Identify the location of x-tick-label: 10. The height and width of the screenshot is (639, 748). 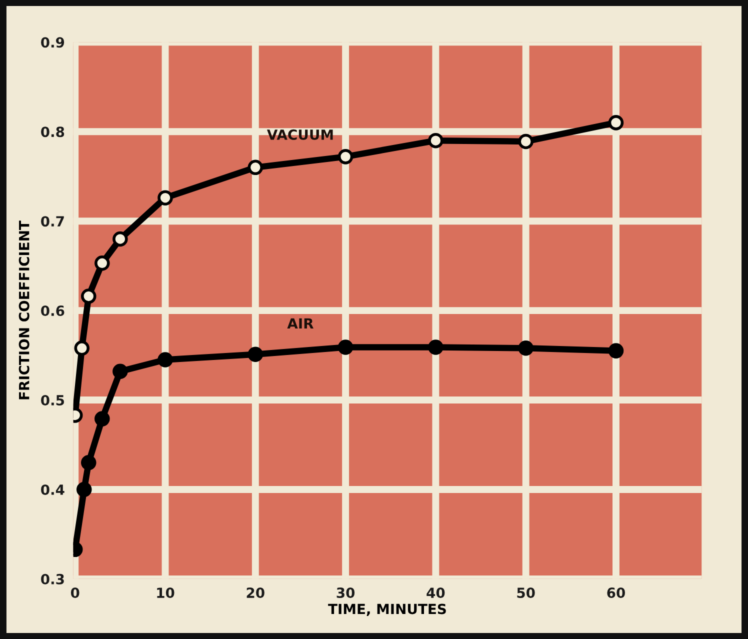
(165, 593).